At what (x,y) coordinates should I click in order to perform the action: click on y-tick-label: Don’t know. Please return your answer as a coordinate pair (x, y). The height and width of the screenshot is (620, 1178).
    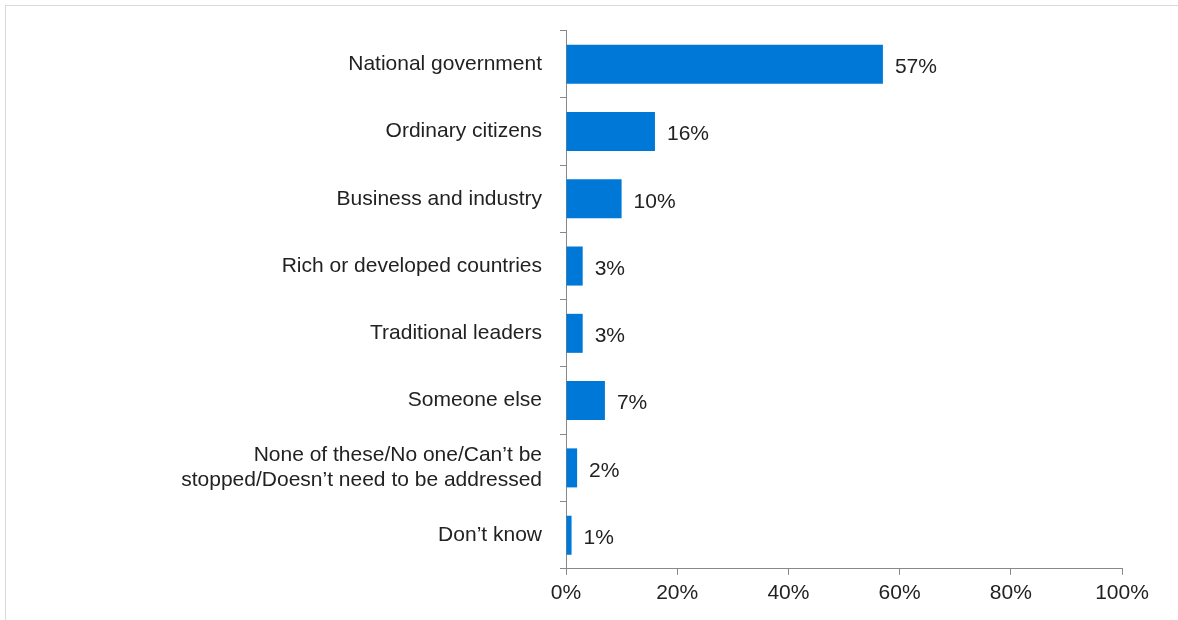
    Looking at the image, I should click on (490, 533).